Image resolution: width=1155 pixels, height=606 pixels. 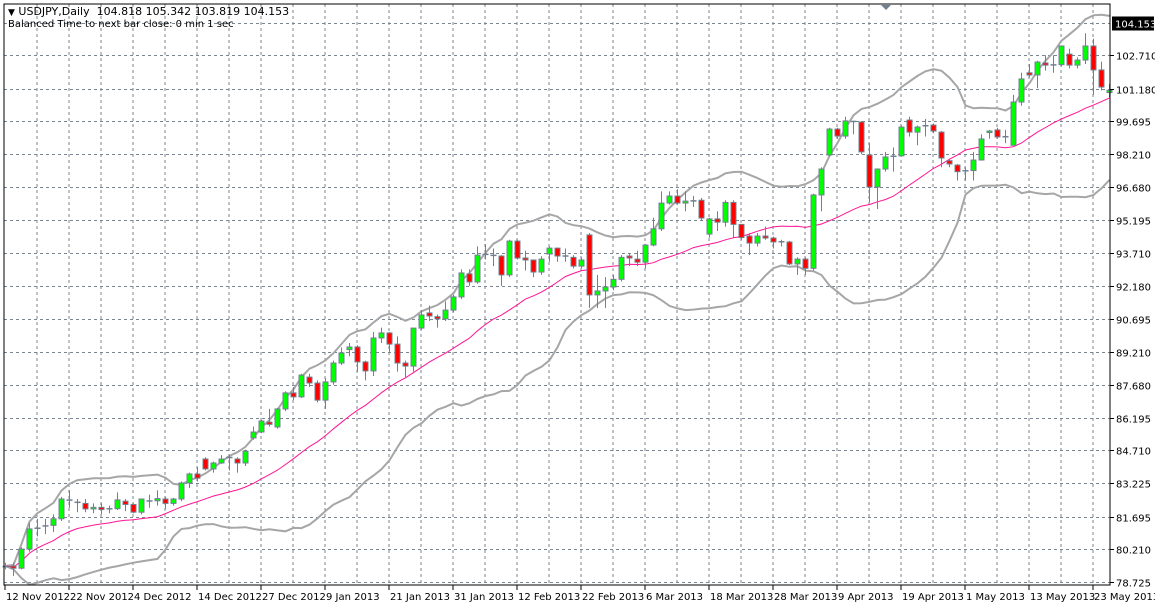 What do you see at coordinates (420, 597) in the screenshot?
I see `x-tick-label: 21 Jan 2013` at bounding box center [420, 597].